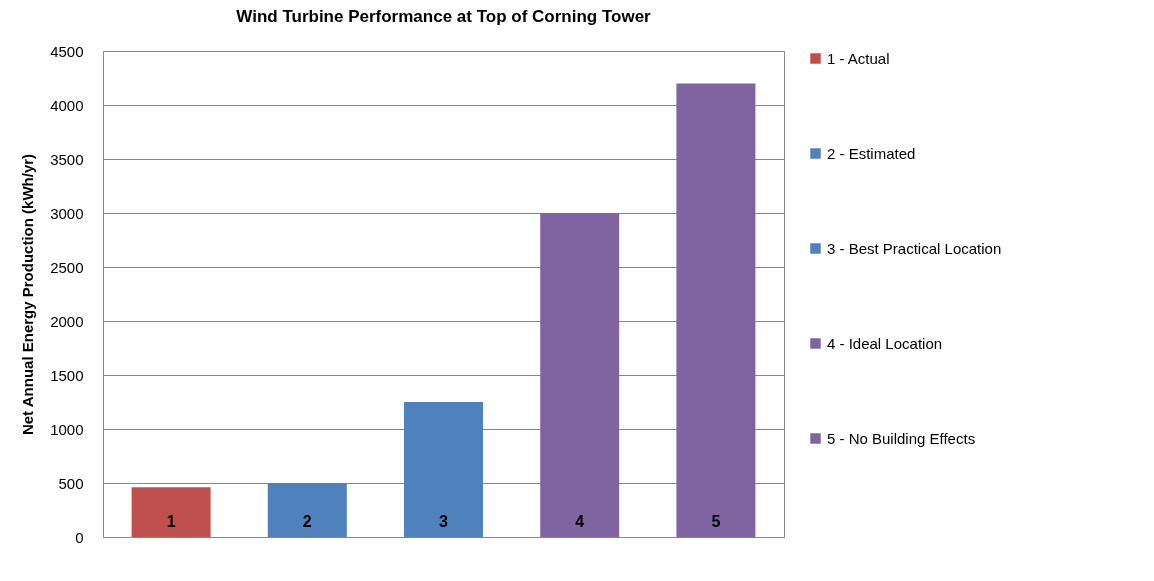 This screenshot has height=581, width=1154. I want to click on x-tick-label: 4, so click(580, 521).